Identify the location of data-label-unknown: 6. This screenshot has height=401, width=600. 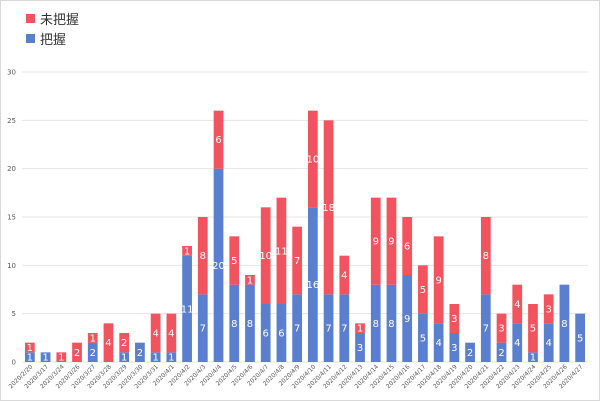
(218, 140).